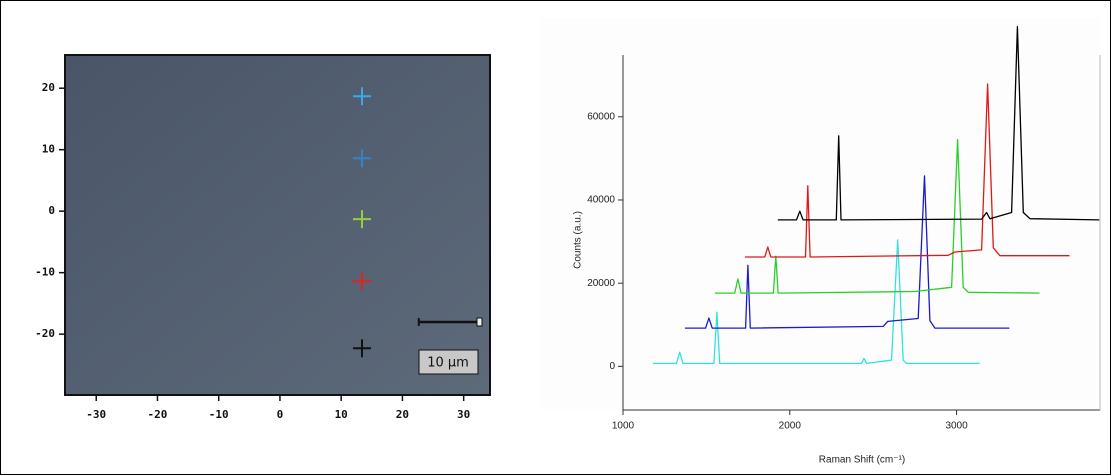 Image resolution: width=1111 pixels, height=475 pixels. What do you see at coordinates (402, 414) in the screenshot?
I see `x-tick-label: 20` at bounding box center [402, 414].